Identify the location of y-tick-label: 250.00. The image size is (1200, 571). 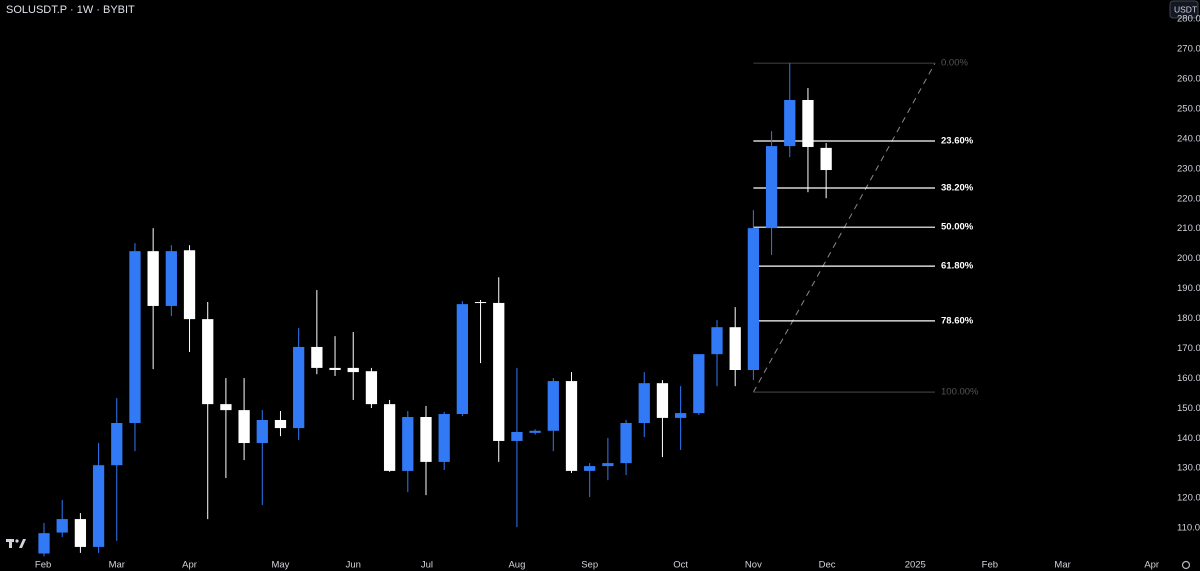
(1188, 108).